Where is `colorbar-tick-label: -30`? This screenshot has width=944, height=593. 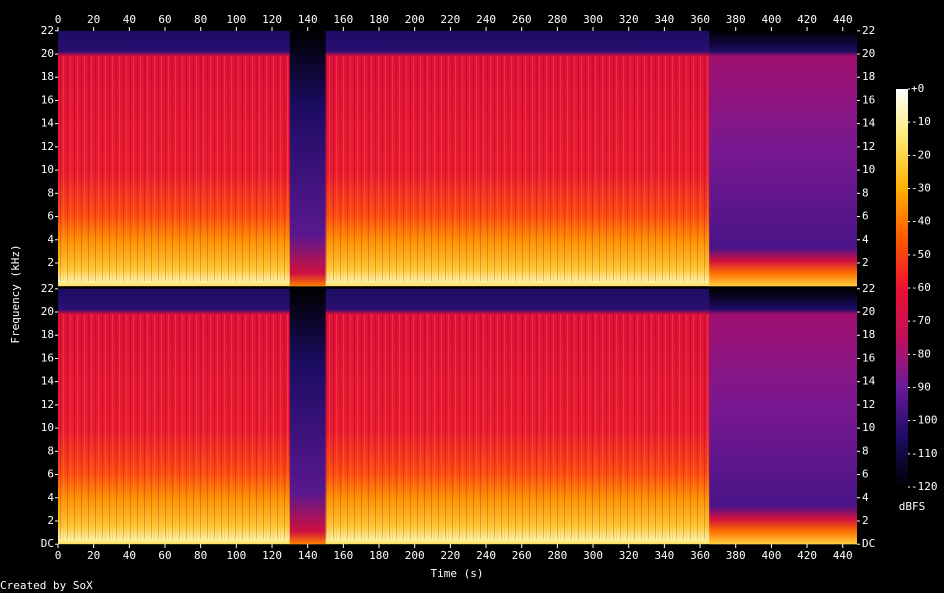 colorbar-tick-label: -30 is located at coordinates (921, 188).